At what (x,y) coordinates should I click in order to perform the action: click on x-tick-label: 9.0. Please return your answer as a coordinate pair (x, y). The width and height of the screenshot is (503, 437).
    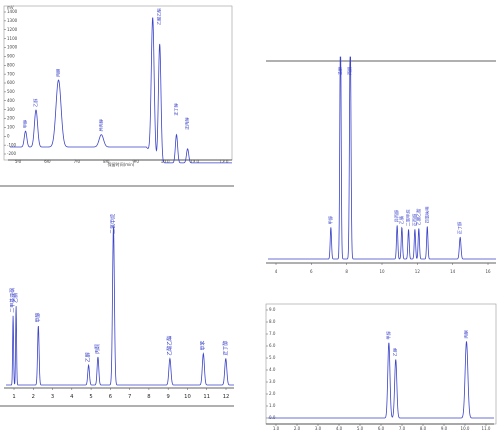
    Looking at the image, I should click on (444, 428).